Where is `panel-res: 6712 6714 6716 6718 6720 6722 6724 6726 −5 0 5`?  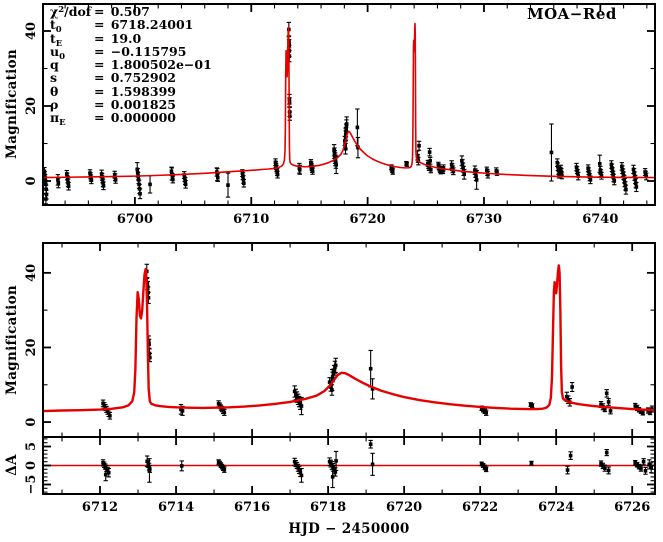 panel-res: 6712 6714 6716 6718 6720 6722 6724 6726 −5 0 5 is located at coordinates (340, 475).